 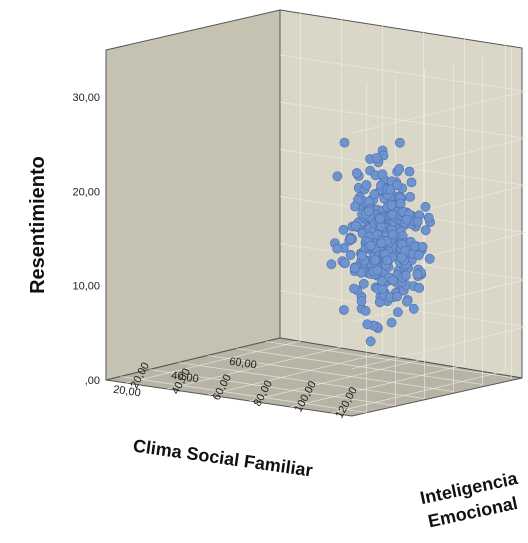 I want to click on data-points, so click(x=380, y=242).